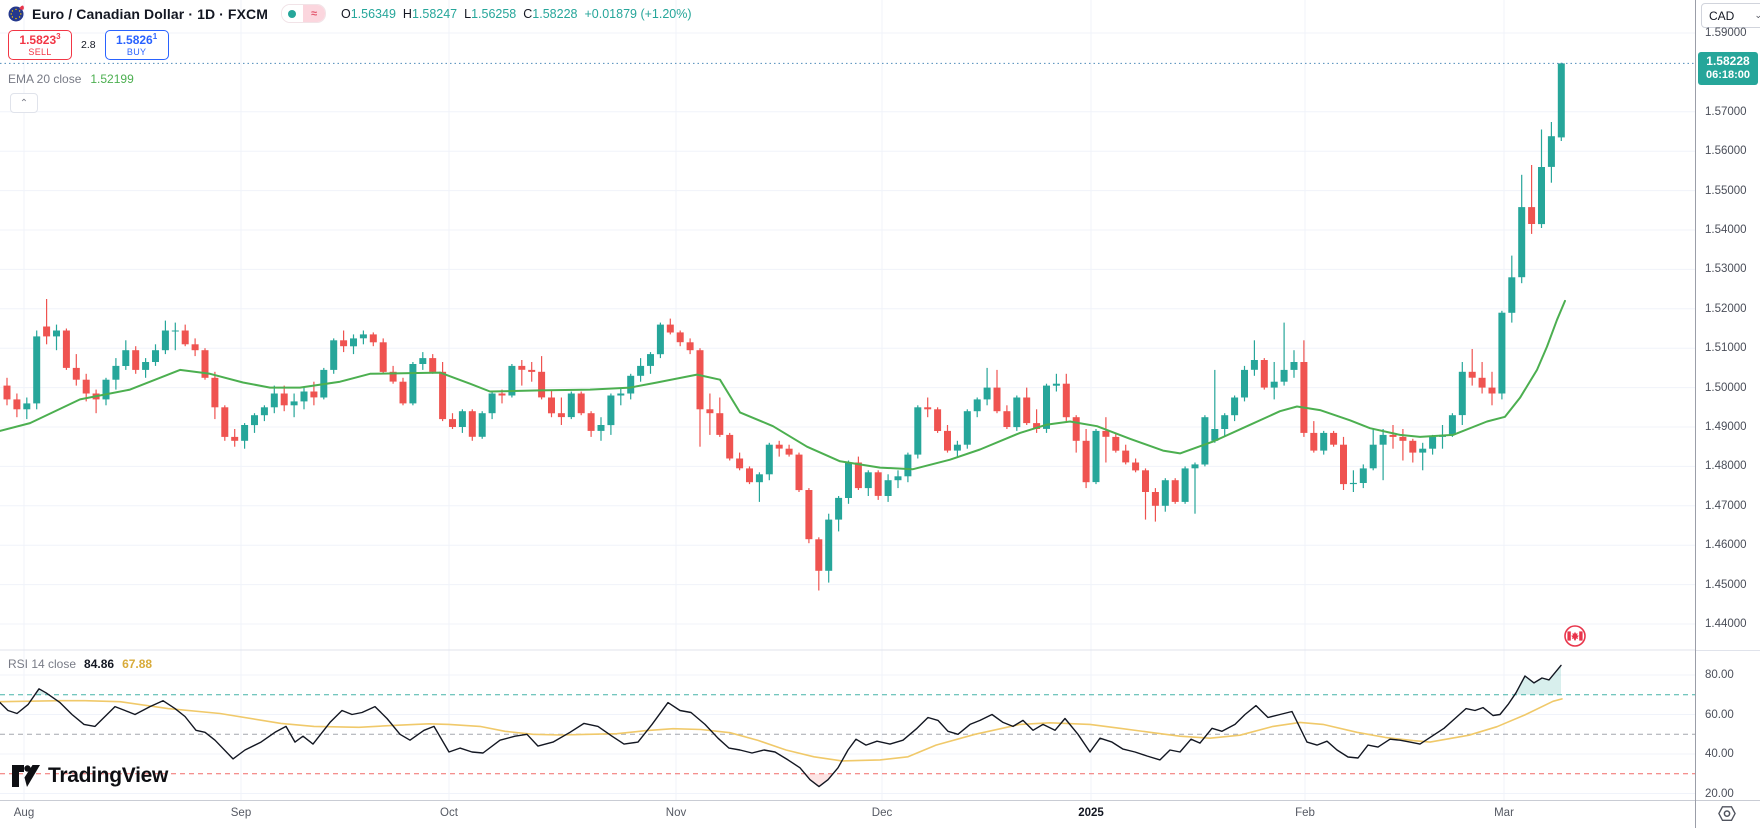  What do you see at coordinates (40, 45) in the screenshot?
I see `sell-button: 1.58233 SELL` at bounding box center [40, 45].